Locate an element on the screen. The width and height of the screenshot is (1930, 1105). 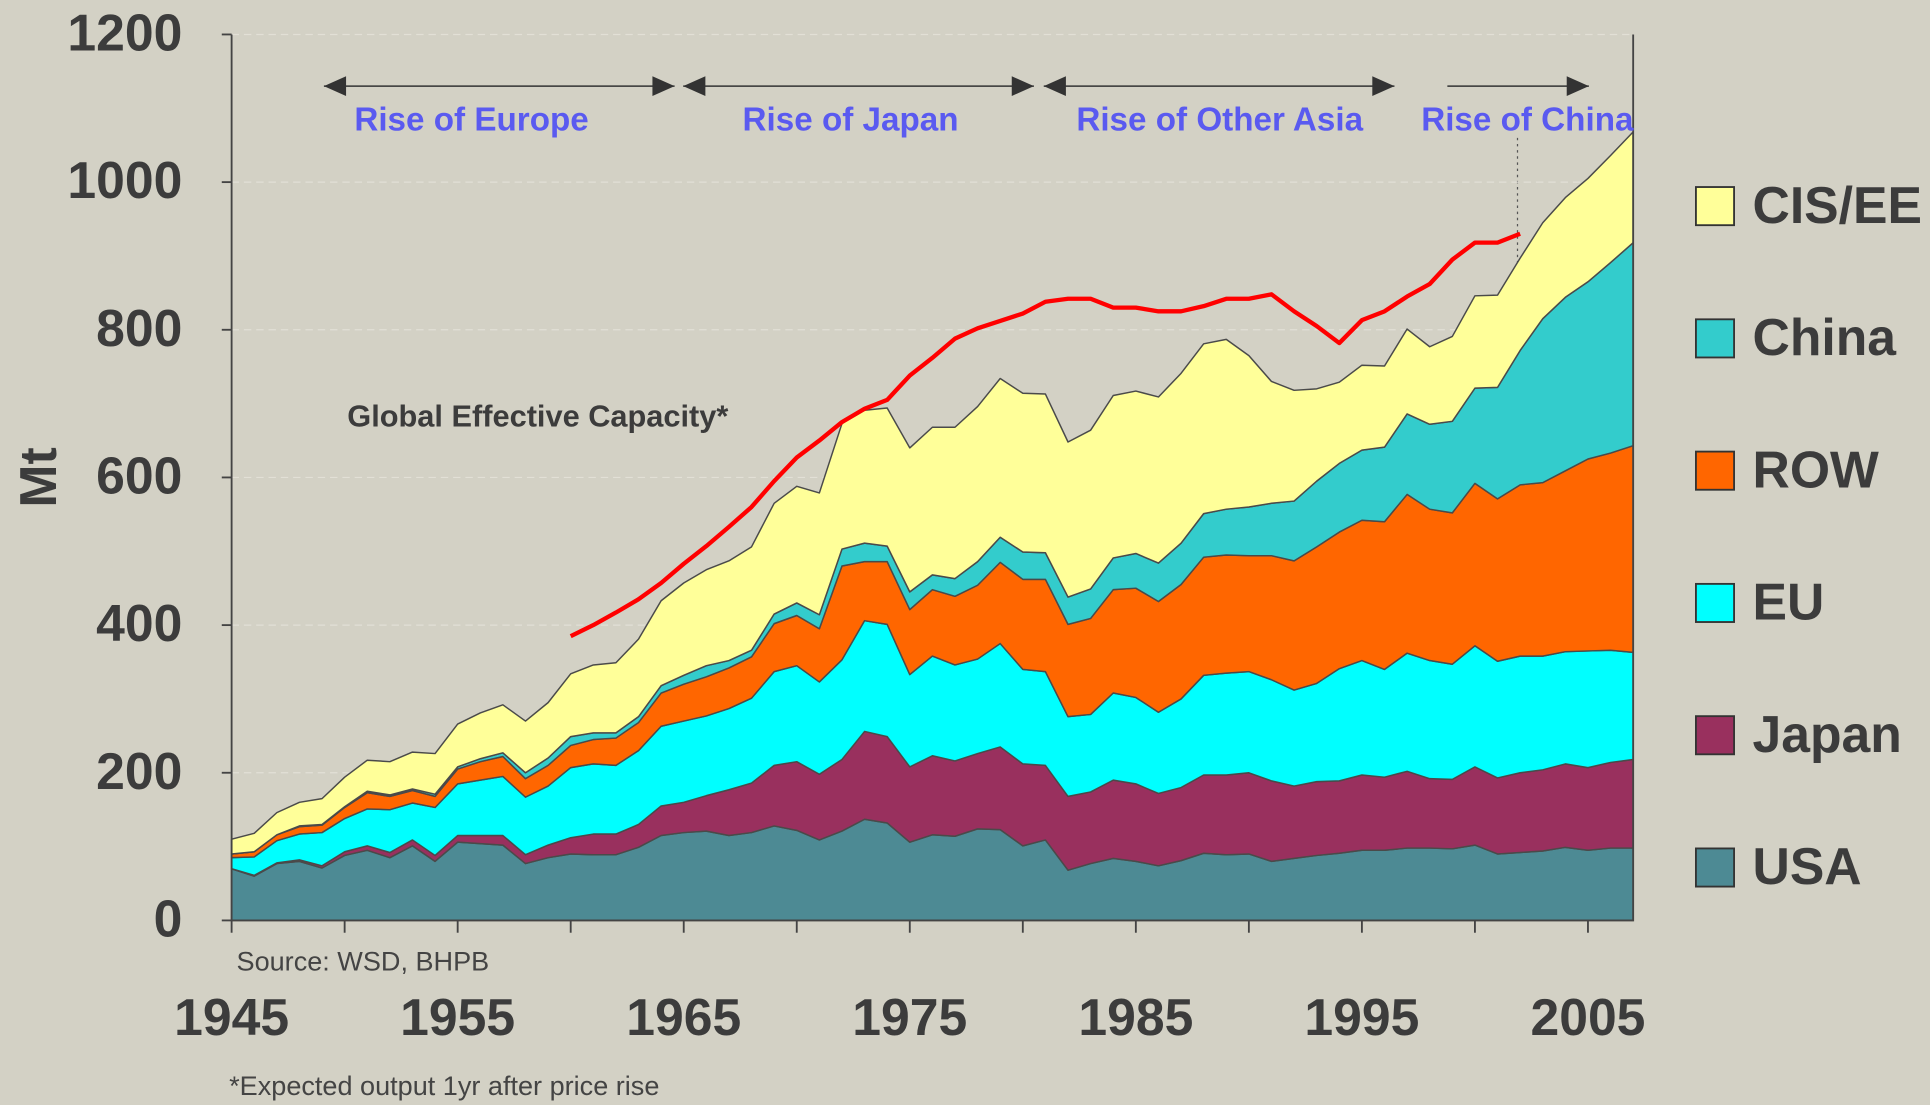
legend-label: Japan is located at coordinates (1827, 734).